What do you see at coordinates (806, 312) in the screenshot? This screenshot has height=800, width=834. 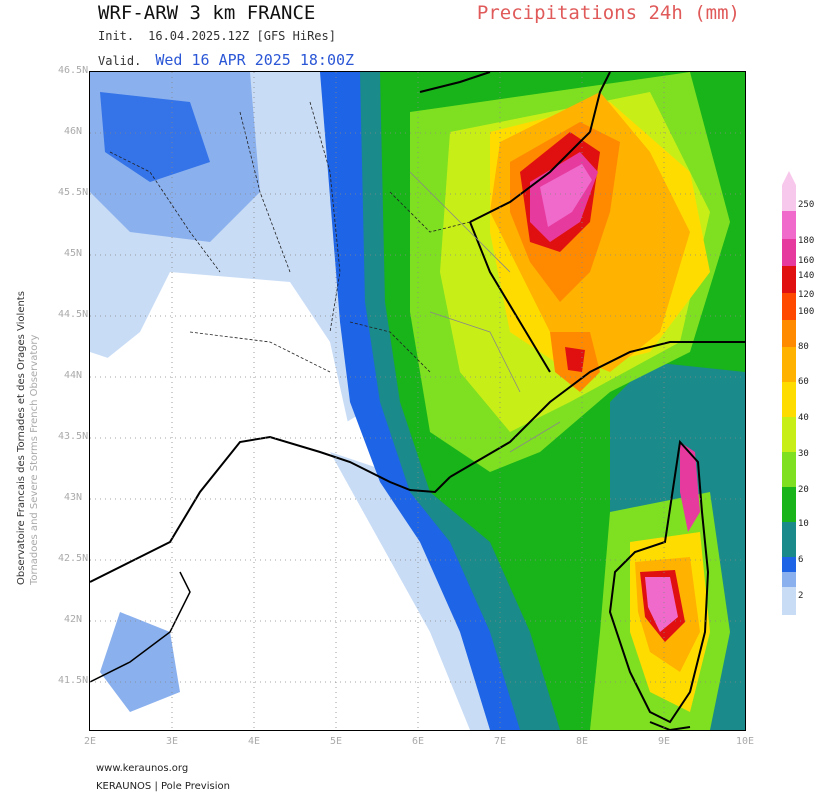 I see `legend-label: 100` at bounding box center [806, 312].